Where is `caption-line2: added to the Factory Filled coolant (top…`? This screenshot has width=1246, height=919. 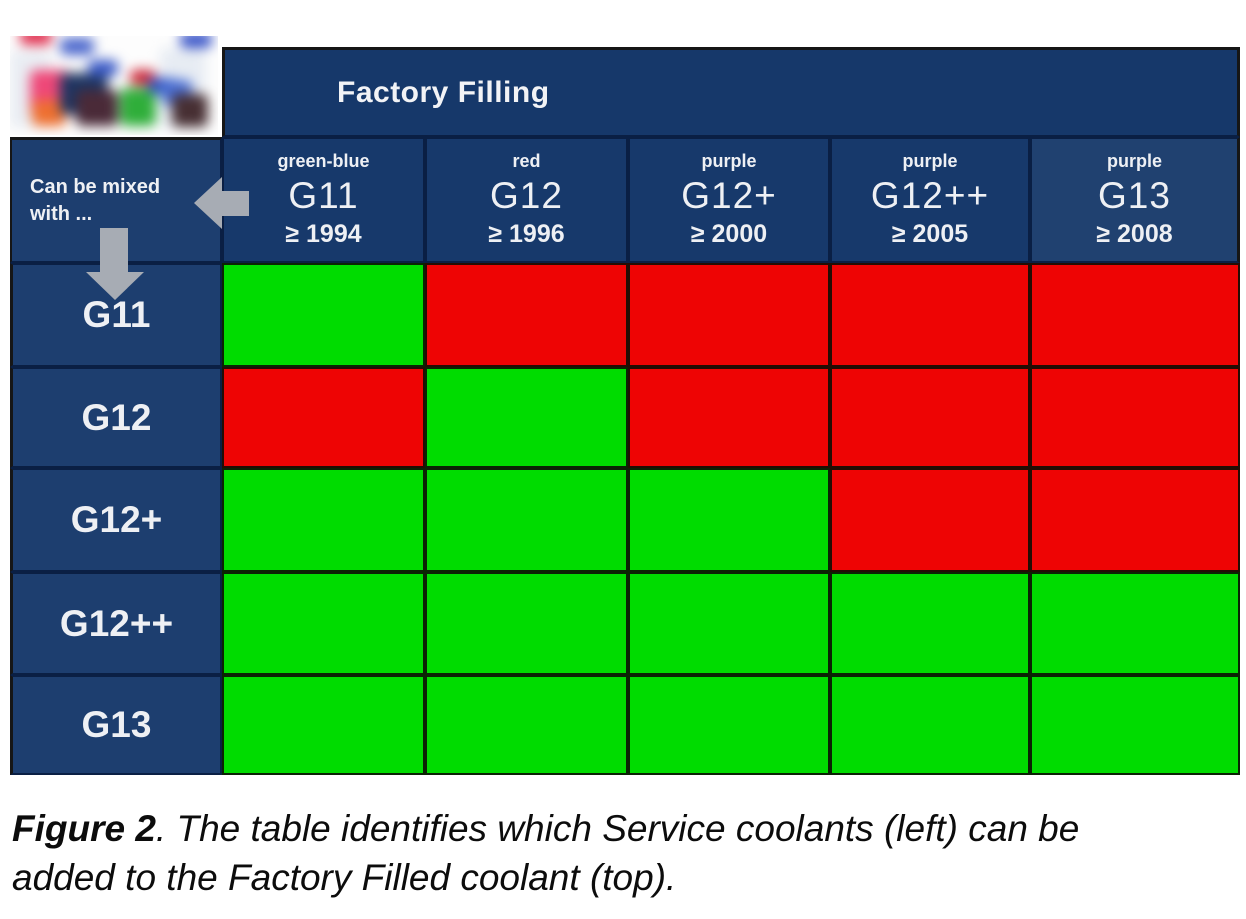
caption-line2: added to the Factory Filled coolant (top… is located at coordinates (344, 877).